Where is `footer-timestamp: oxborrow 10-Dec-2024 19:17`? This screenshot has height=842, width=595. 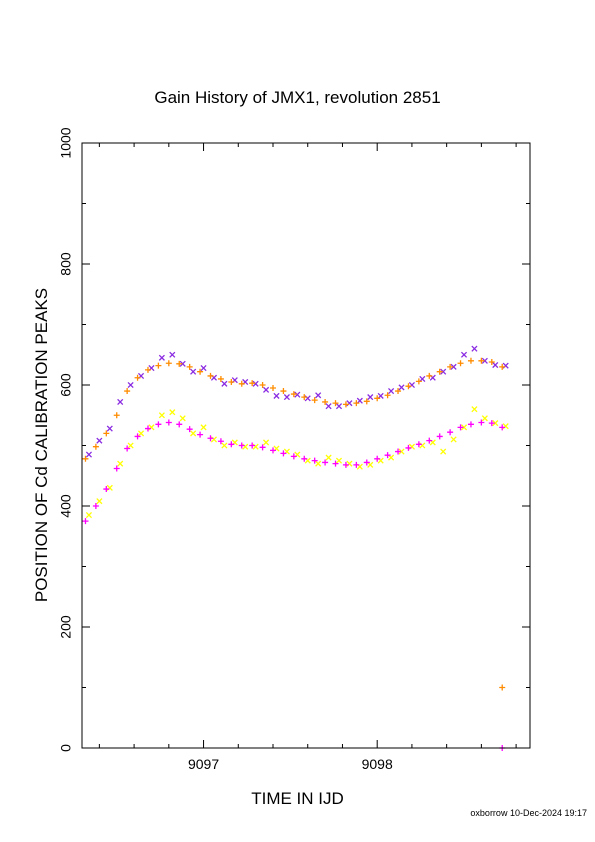
footer-timestamp: oxborrow 10-Dec-2024 19:17 is located at coordinates (528, 813).